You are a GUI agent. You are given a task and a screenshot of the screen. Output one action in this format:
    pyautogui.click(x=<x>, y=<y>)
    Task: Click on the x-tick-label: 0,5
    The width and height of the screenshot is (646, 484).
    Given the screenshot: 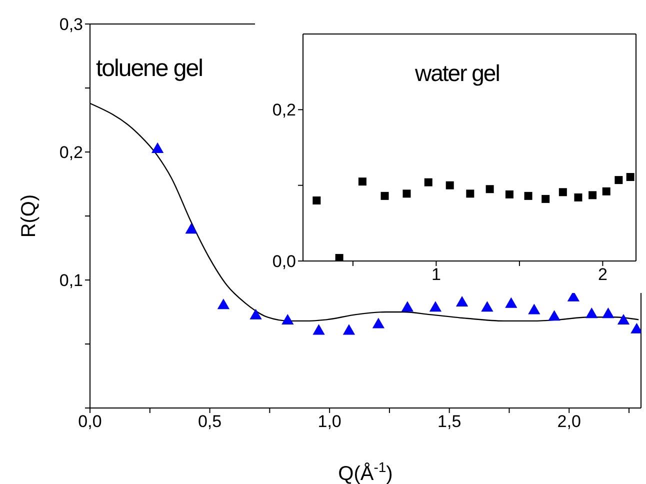 What is the action you would take?
    pyautogui.click(x=210, y=422)
    